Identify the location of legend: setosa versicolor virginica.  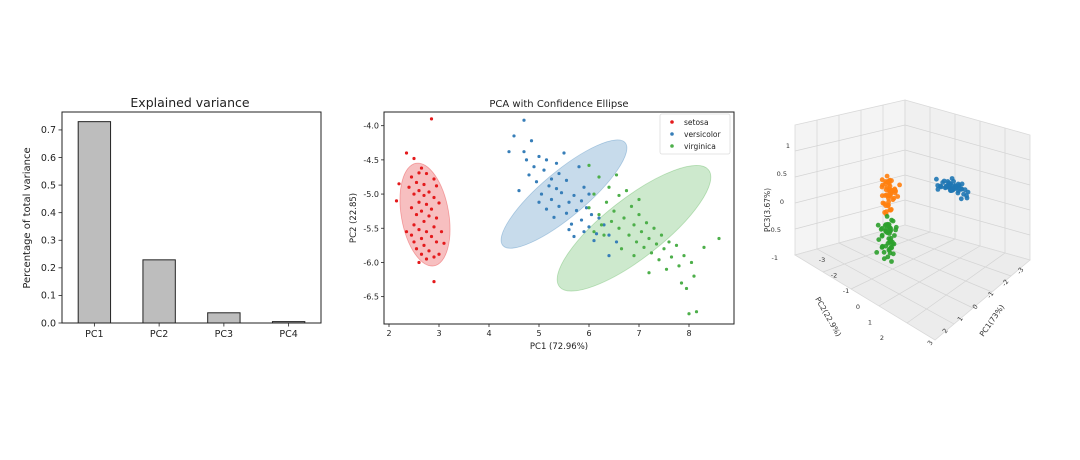
(695, 134).